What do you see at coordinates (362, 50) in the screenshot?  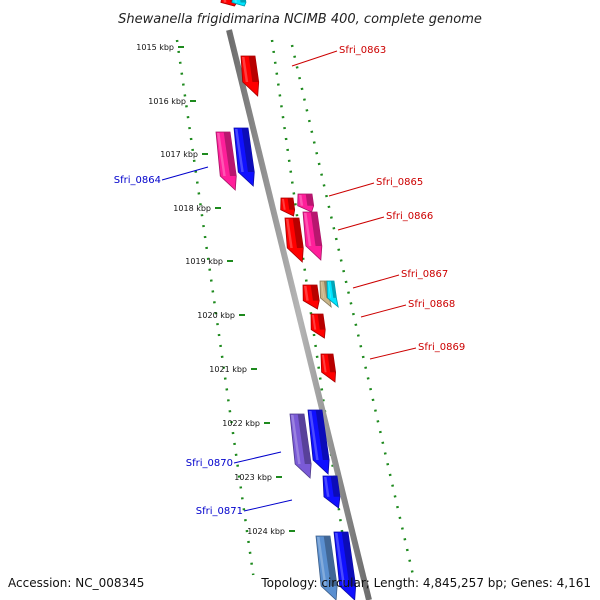 I see `gene-label-sfri-0863: Sfri_0863` at bounding box center [362, 50].